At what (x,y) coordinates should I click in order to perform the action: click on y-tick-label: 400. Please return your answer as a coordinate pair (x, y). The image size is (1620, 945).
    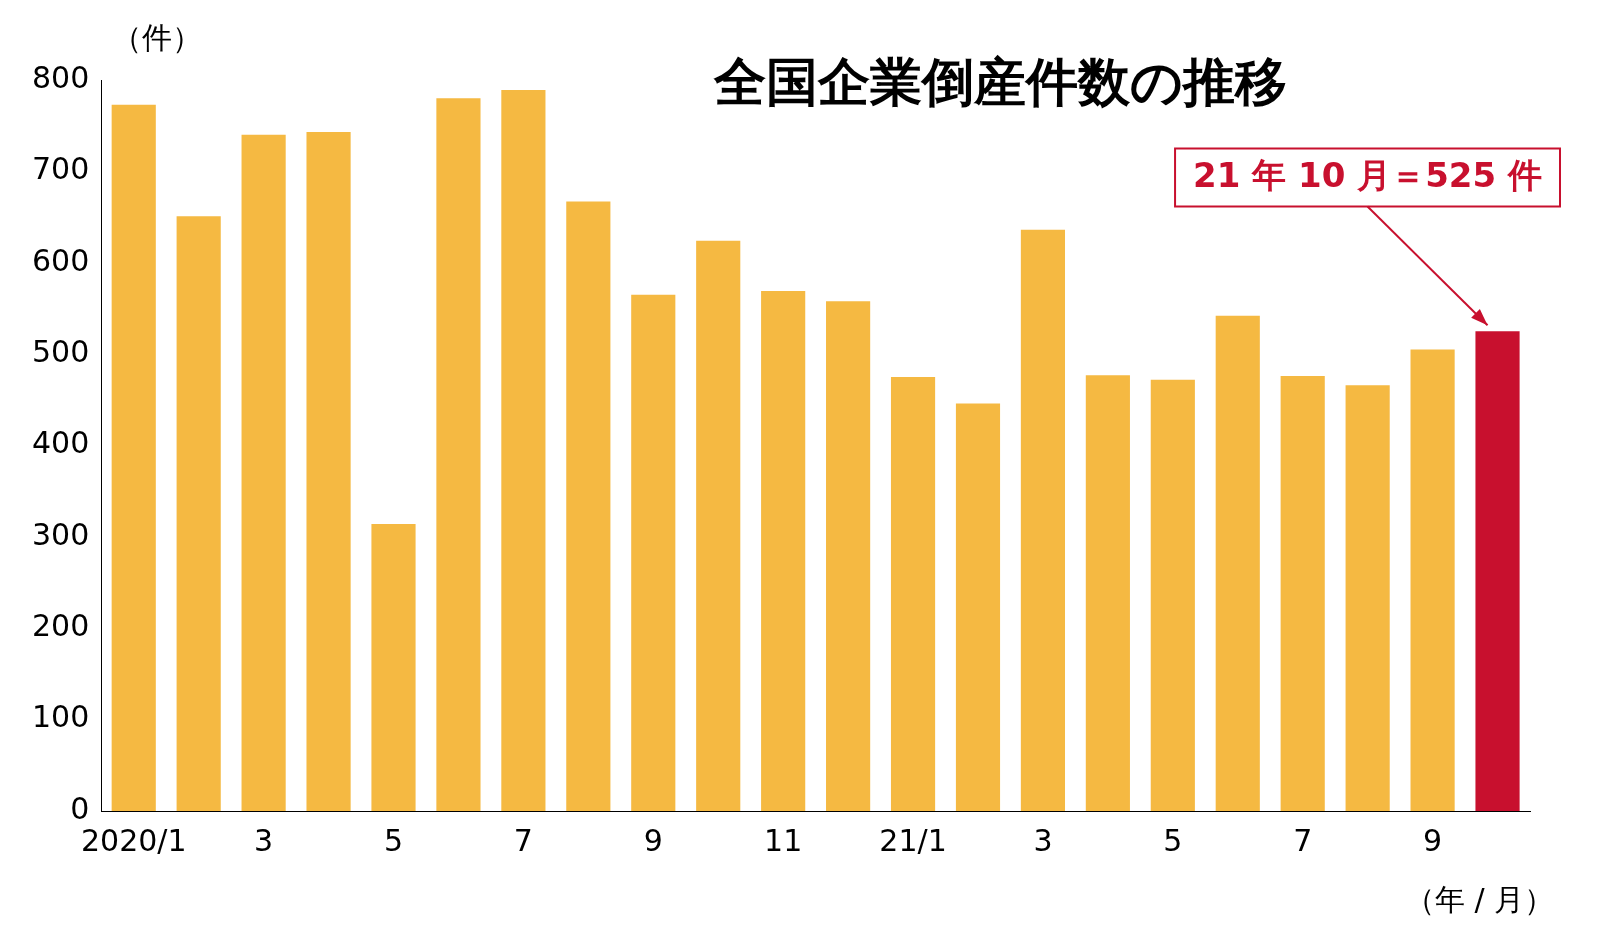
    Looking at the image, I should click on (61, 443).